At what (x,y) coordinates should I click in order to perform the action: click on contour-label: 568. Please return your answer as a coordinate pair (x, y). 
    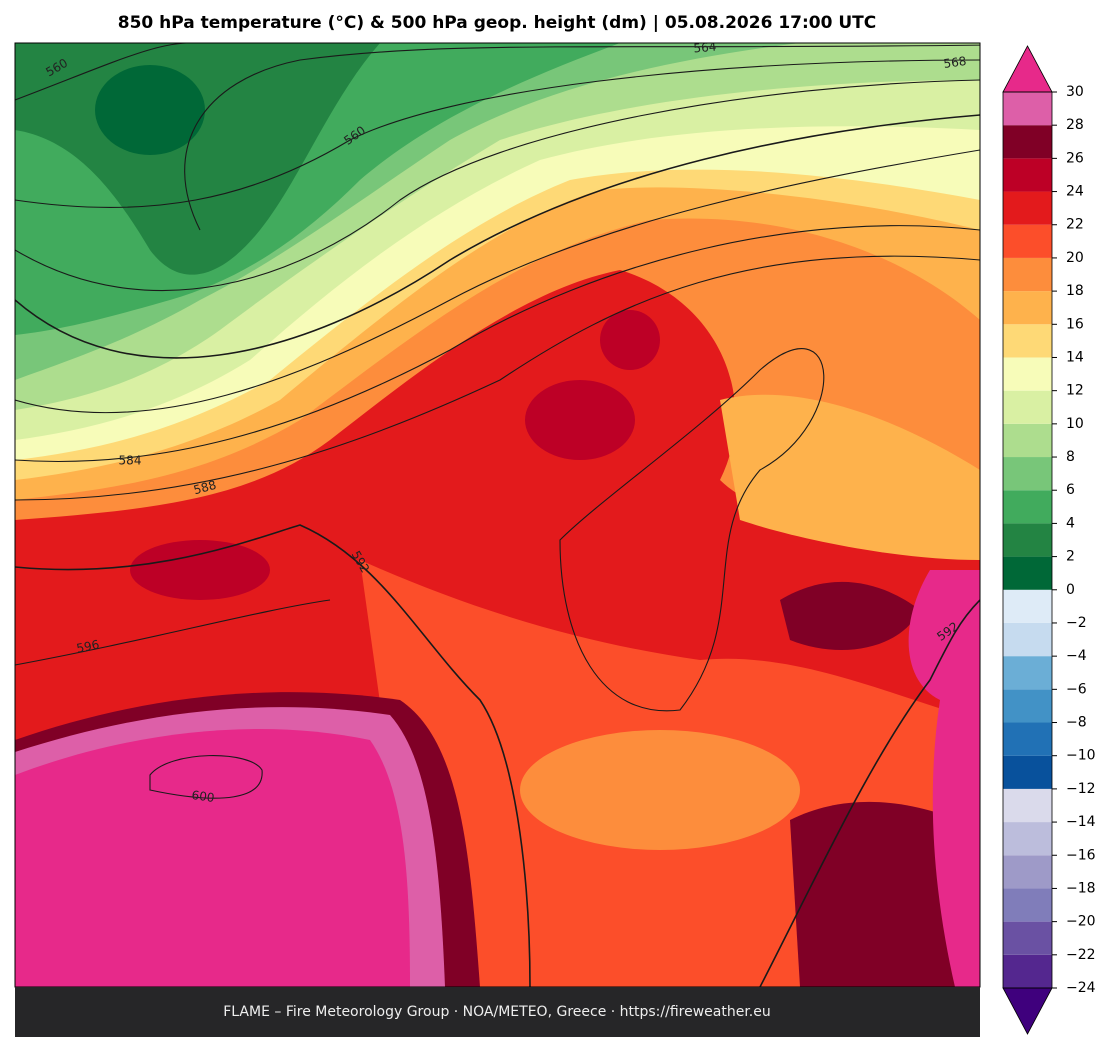
    Looking at the image, I should click on (955, 62).